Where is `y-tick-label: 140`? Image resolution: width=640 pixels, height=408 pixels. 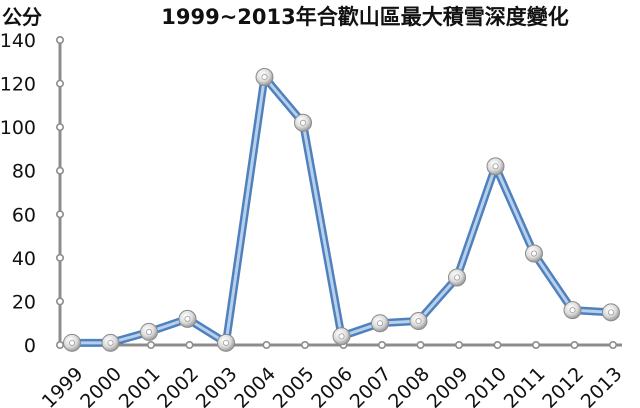 y-tick-label: 140 is located at coordinates (18, 41).